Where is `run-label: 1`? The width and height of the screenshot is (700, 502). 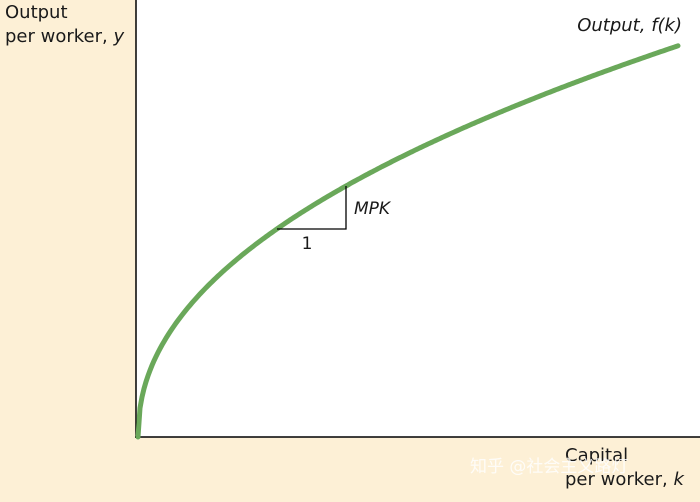
run-label: 1 is located at coordinates (307, 244).